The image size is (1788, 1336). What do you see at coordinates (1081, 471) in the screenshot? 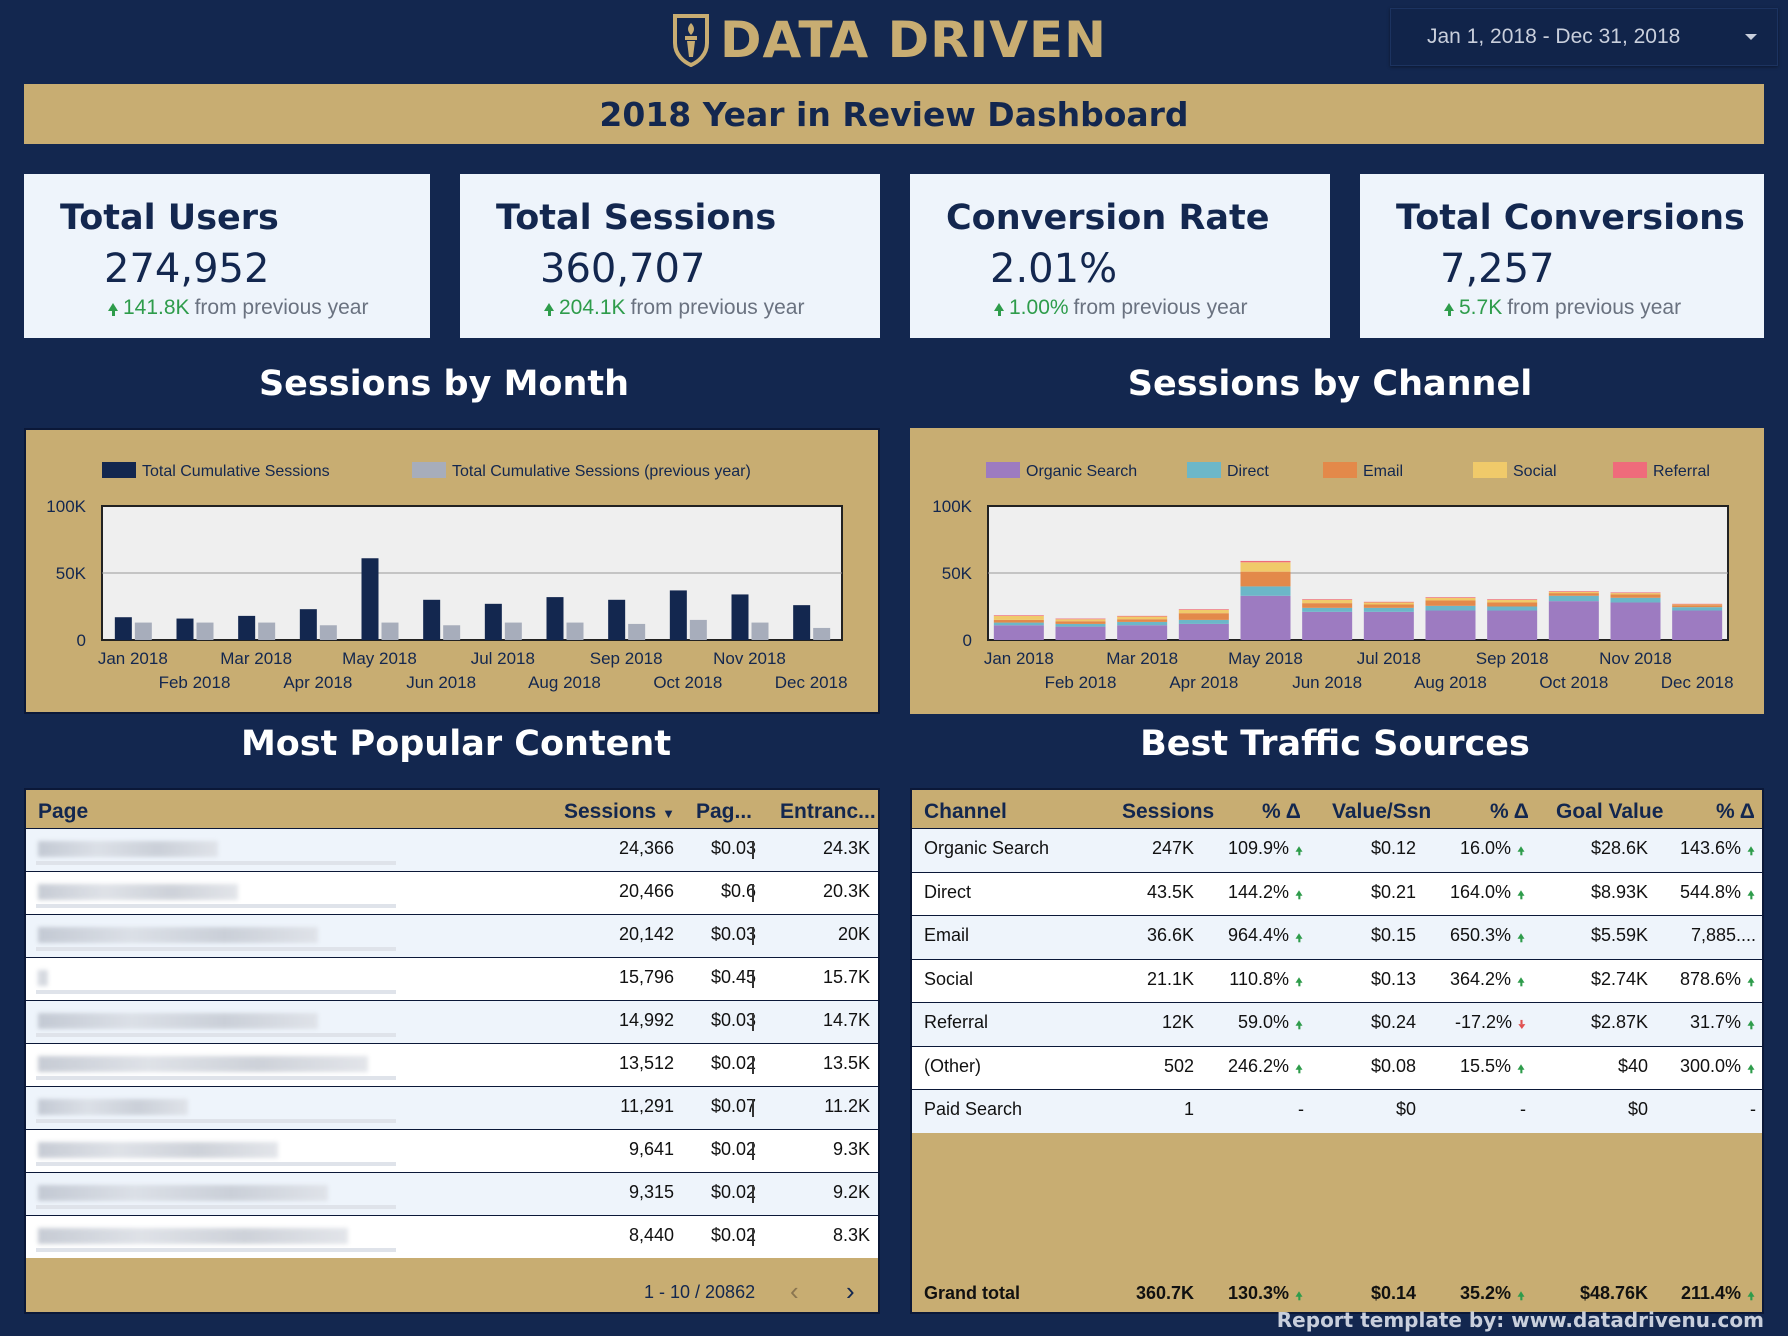
I see `legend-label: Organic Search` at bounding box center [1081, 471].